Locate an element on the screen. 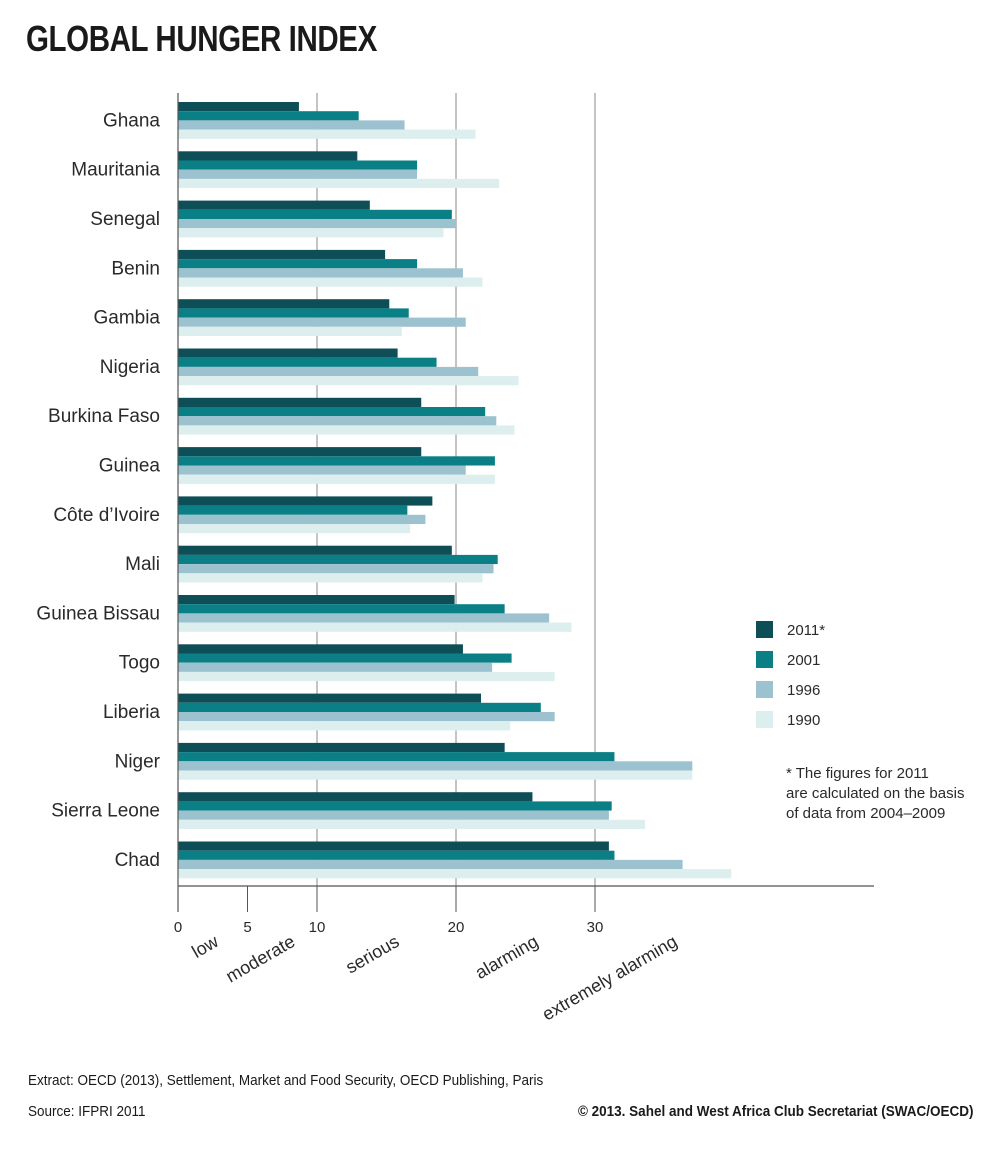  bar-2001-senegal is located at coordinates (315, 214).